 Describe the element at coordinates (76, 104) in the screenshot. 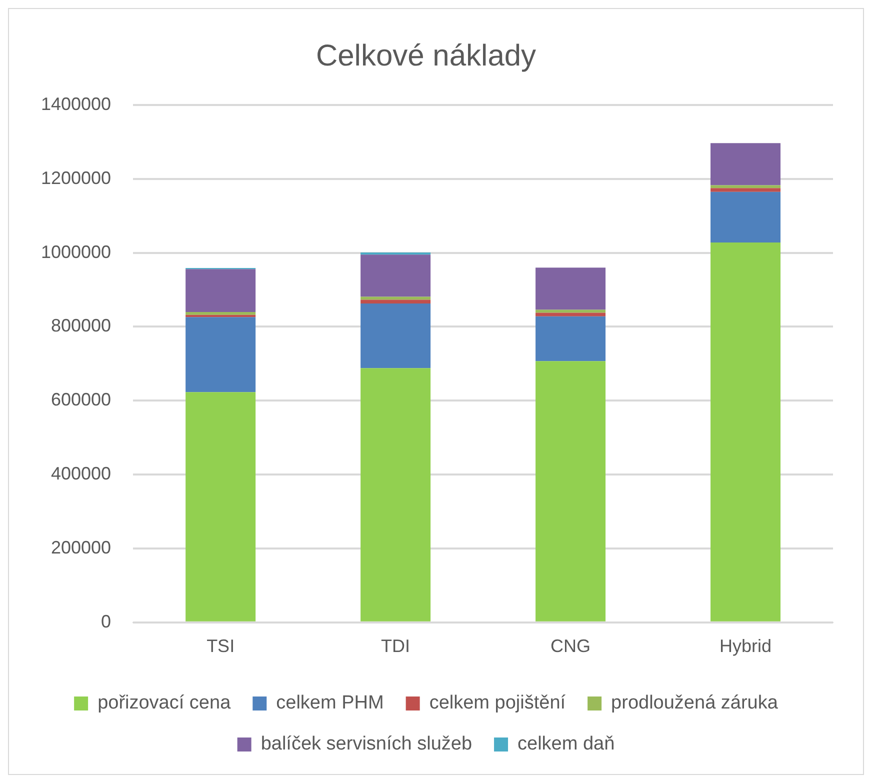

I see `y-tick-label: 1400000` at that location.